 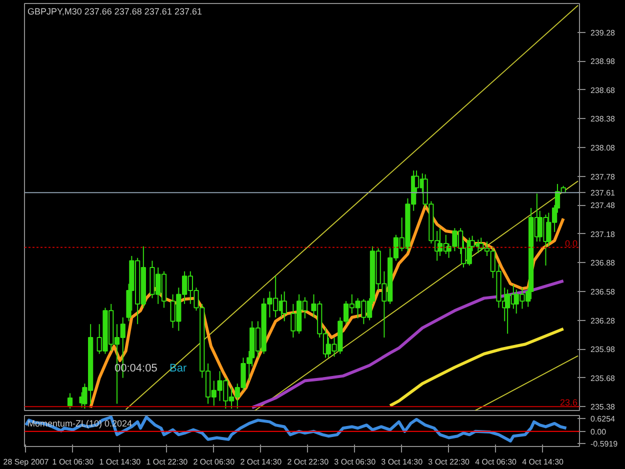 I want to click on y-tick-label: 235.98, so click(x=603, y=349).